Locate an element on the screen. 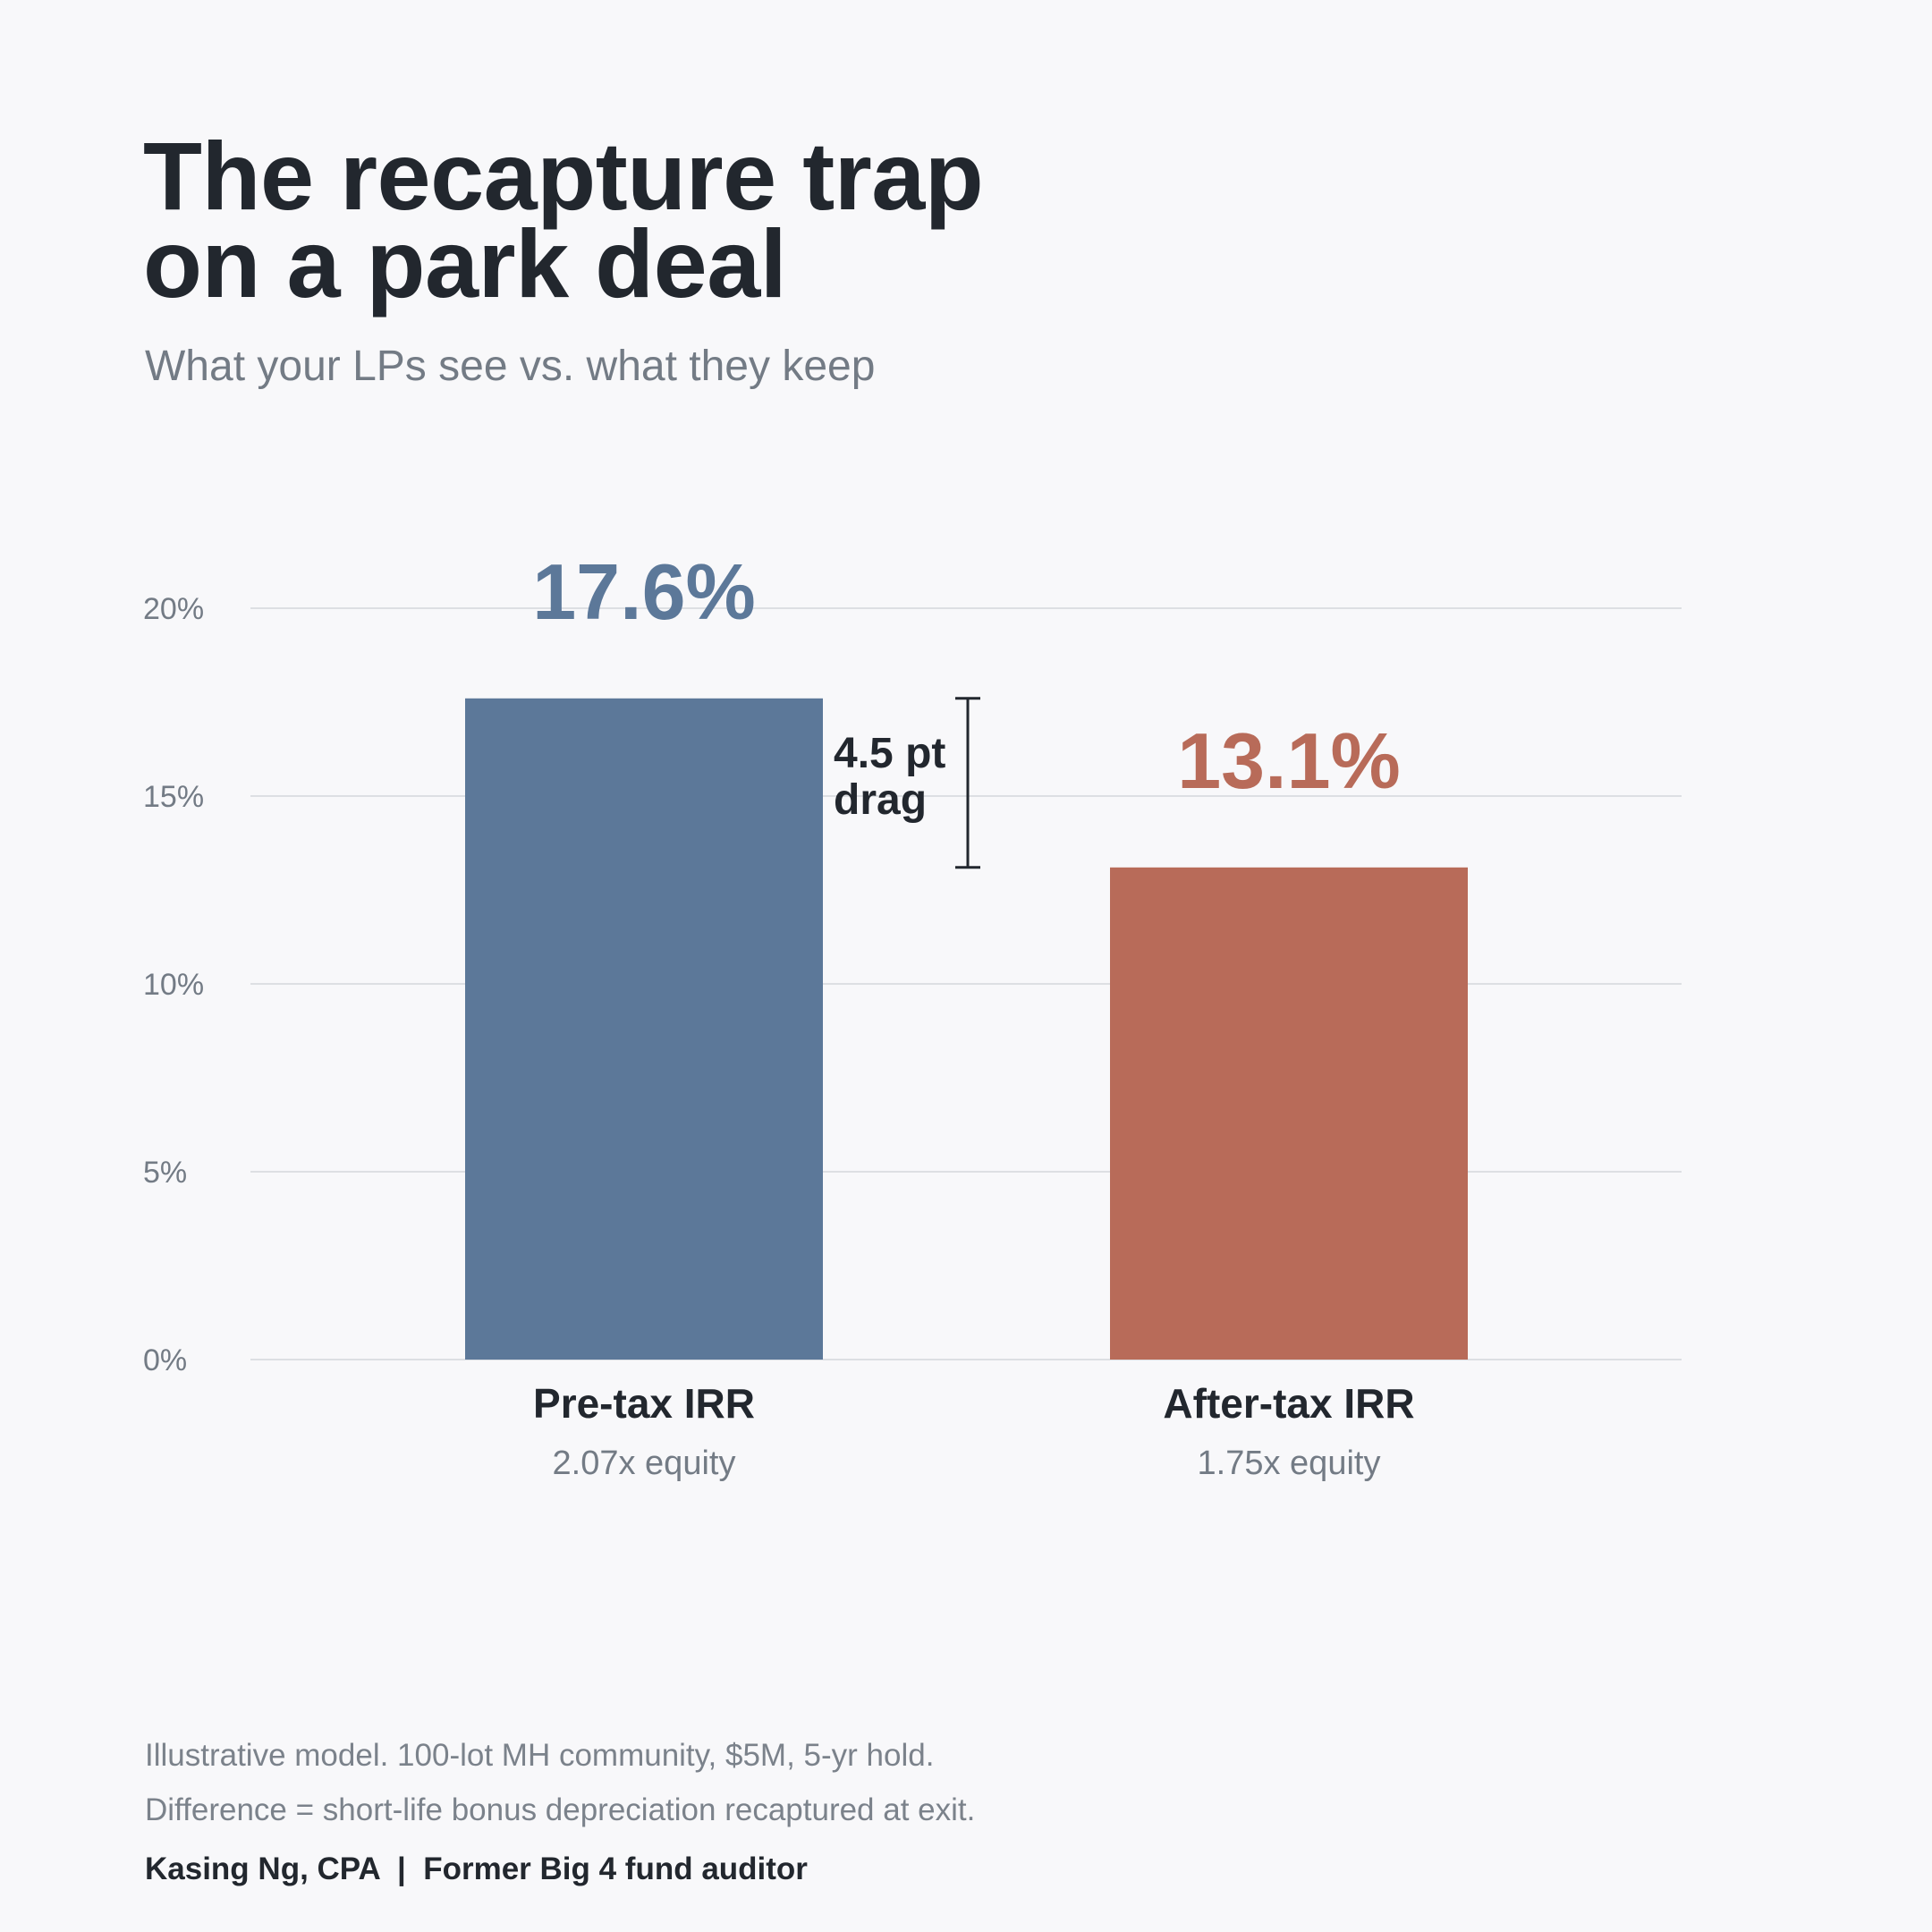  data-label: 17.6% is located at coordinates (644, 591).